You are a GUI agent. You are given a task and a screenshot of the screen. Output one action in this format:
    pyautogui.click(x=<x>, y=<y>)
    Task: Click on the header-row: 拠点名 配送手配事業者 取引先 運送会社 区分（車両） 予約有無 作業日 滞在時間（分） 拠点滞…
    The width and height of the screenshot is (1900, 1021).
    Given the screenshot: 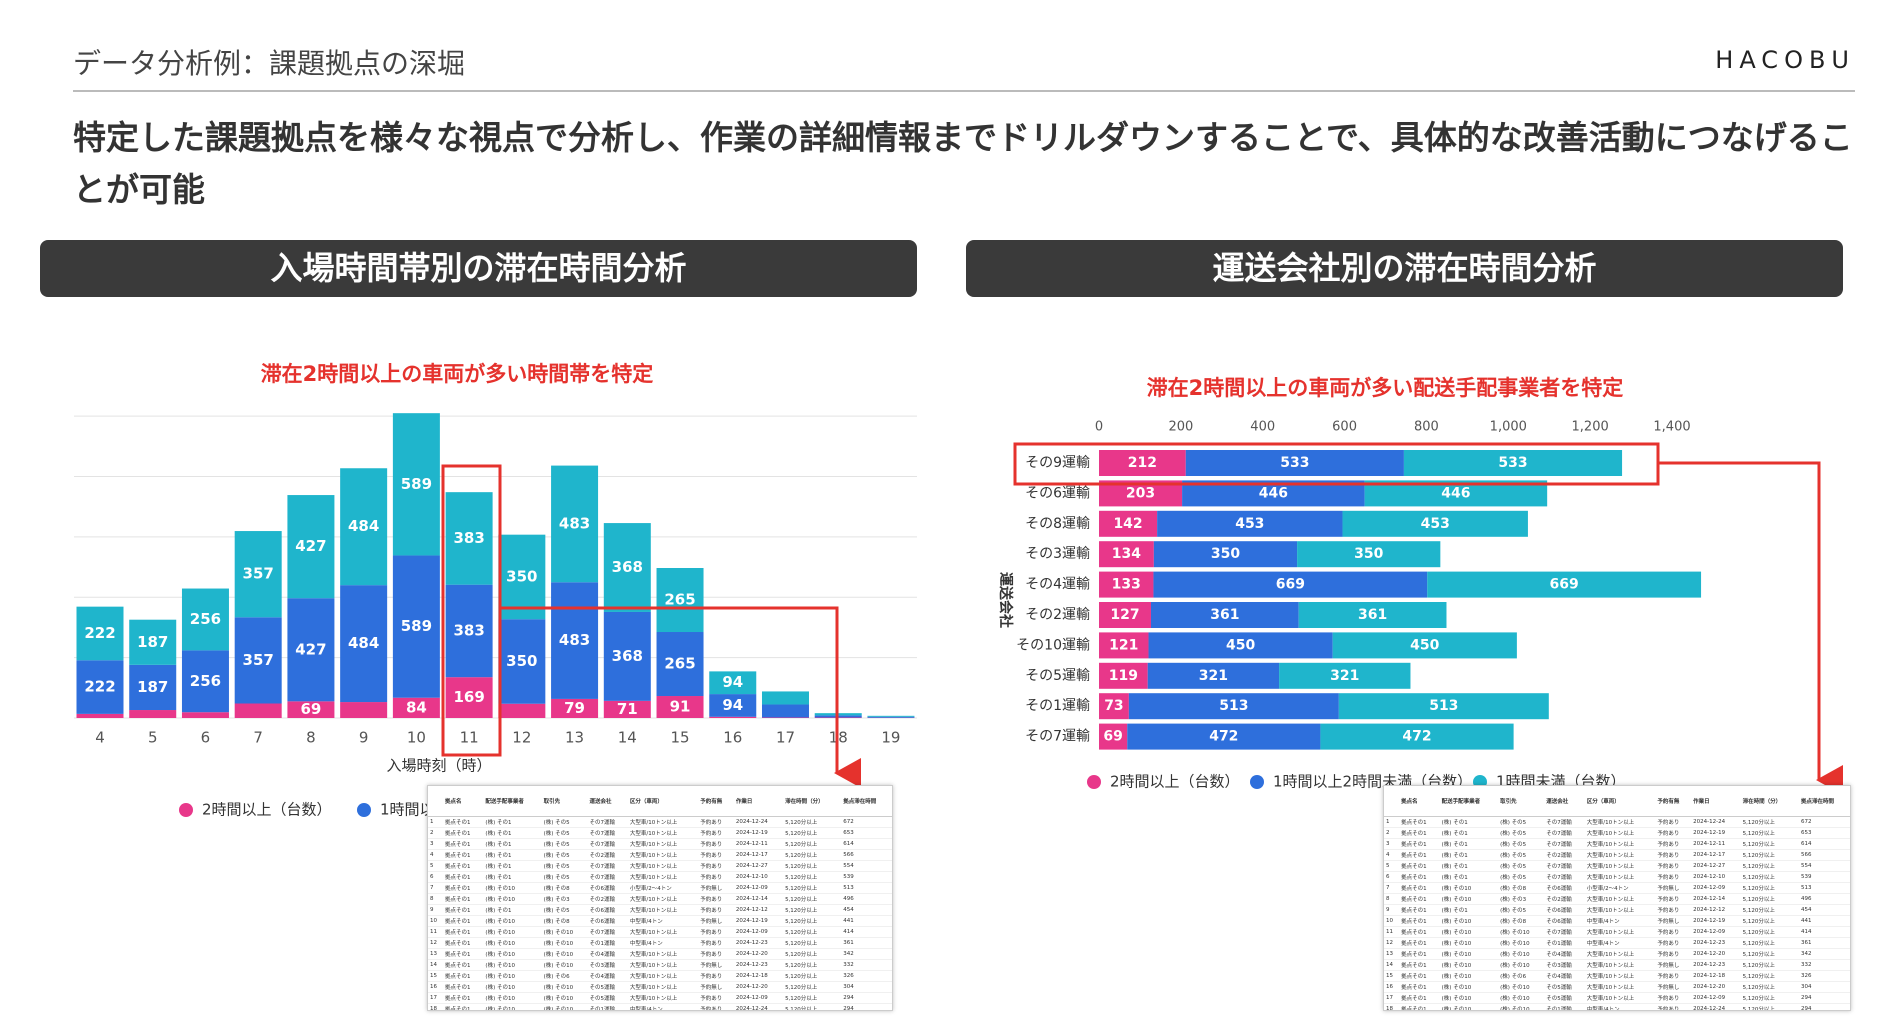 What is the action you would take?
    pyautogui.click(x=660, y=801)
    